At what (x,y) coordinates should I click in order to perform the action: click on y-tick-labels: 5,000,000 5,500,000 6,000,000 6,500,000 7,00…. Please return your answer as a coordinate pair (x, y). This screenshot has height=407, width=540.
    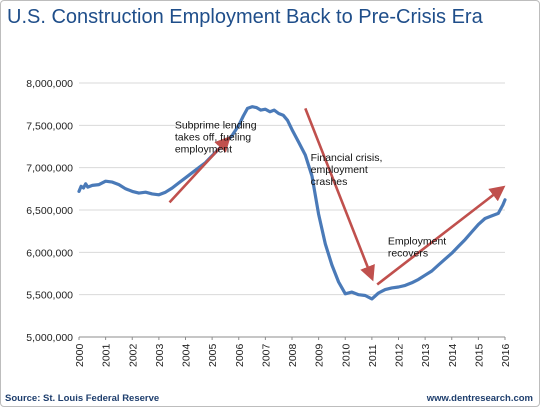
    Looking at the image, I should click on (49, 211).